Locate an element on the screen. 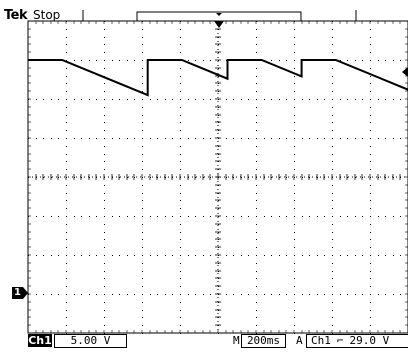 Image resolution: width=408 pixels, height=356 pixels. volts-per-div-readout: 5.00 V is located at coordinates (90, 341).